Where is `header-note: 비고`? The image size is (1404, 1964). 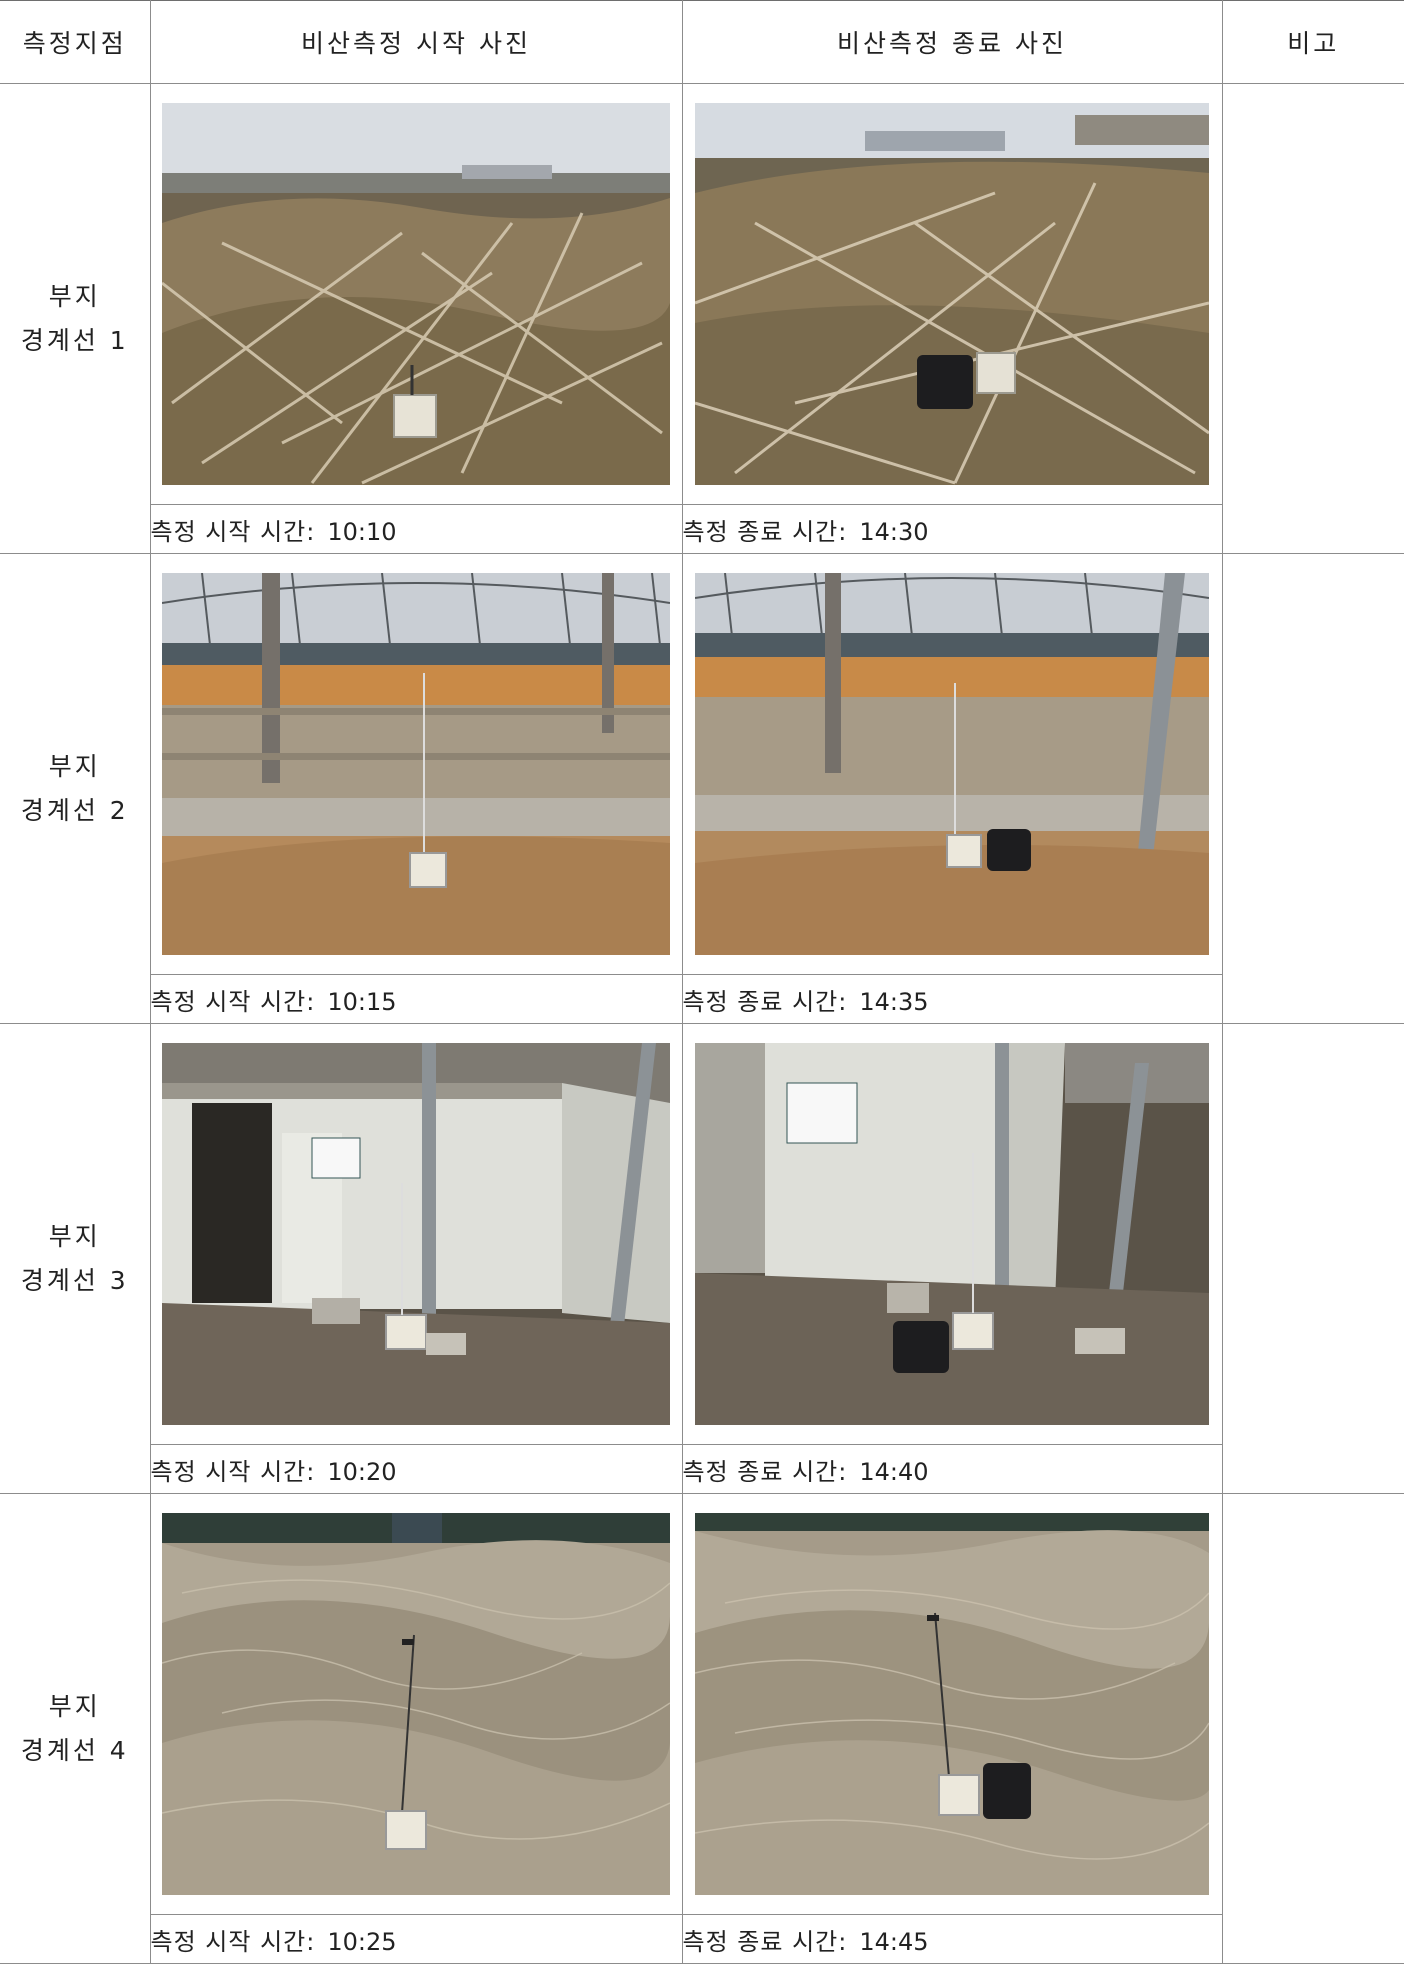
header-note: 비고 is located at coordinates (1312, 42).